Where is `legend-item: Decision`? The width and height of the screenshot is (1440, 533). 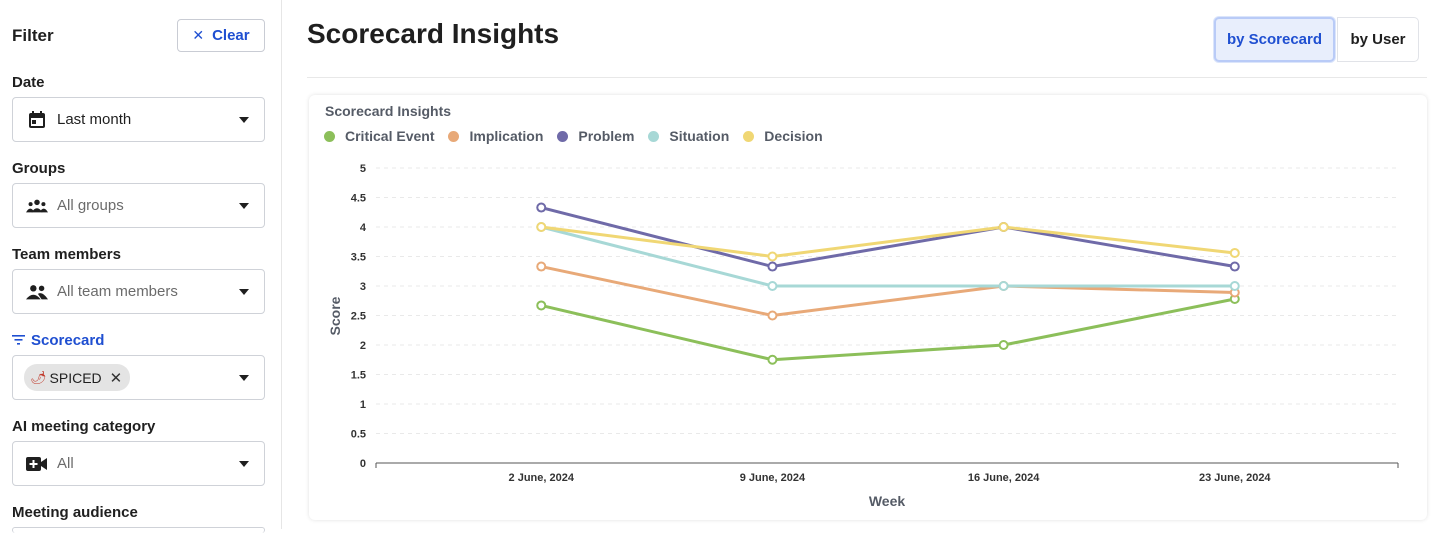 legend-item: Decision is located at coordinates (783, 136).